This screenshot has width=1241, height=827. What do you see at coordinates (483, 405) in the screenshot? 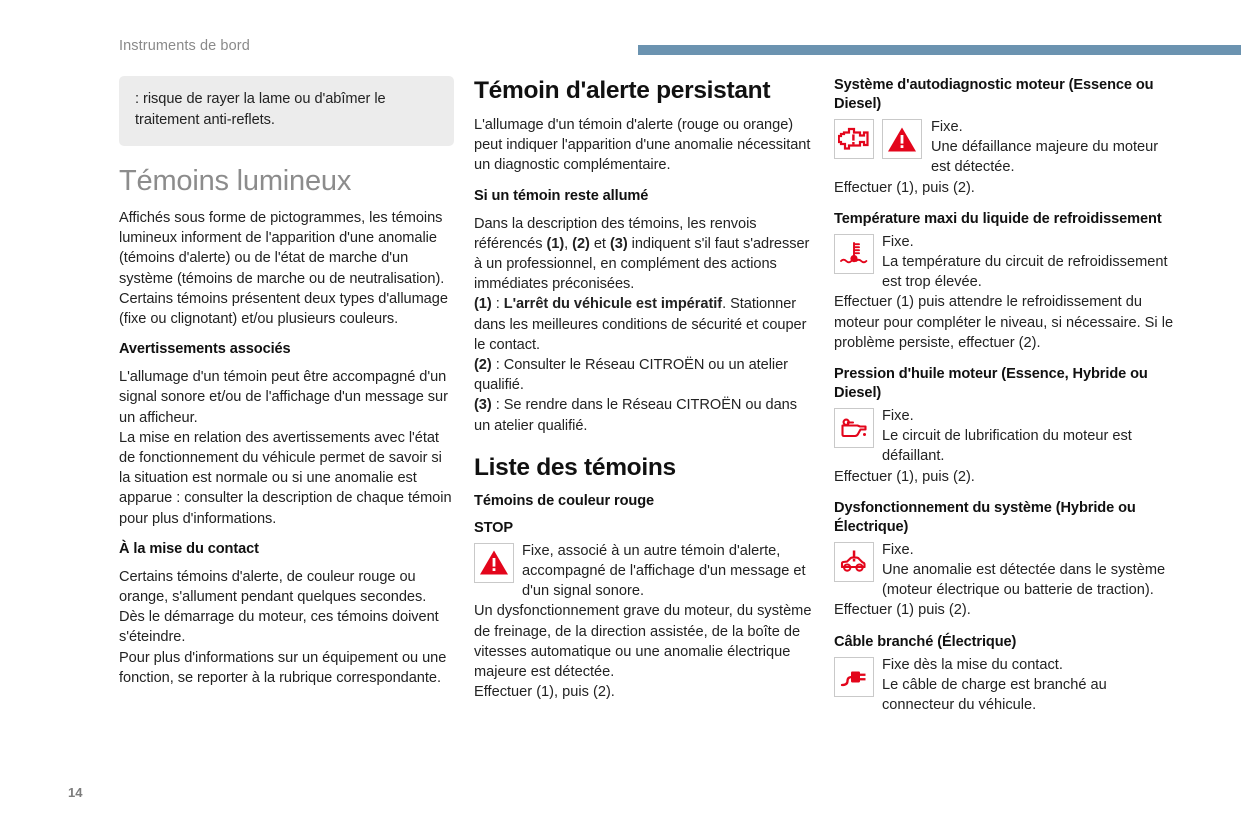
I see `reference-3-label: (3)` at bounding box center [483, 405].